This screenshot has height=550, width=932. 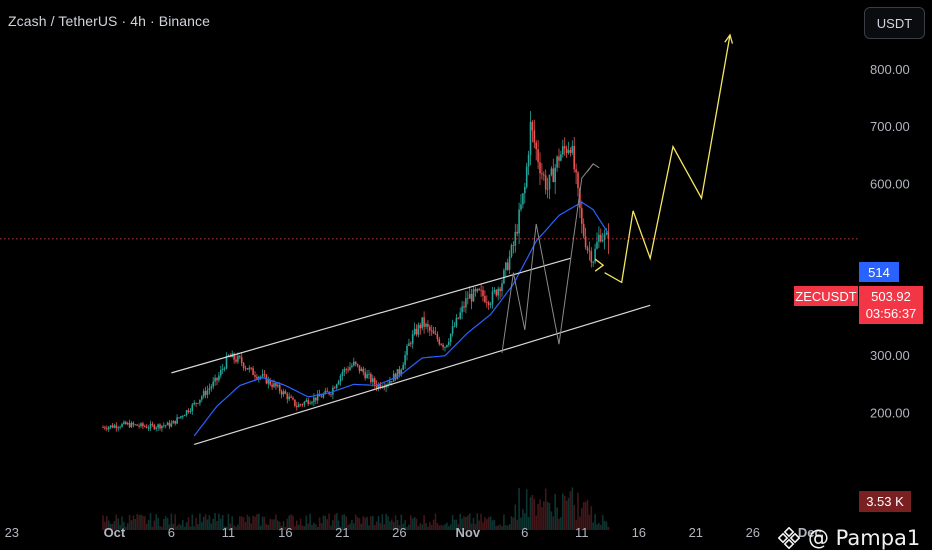 What do you see at coordinates (810, 532) in the screenshot?
I see `x-axis-tick-label: Dec` at bounding box center [810, 532].